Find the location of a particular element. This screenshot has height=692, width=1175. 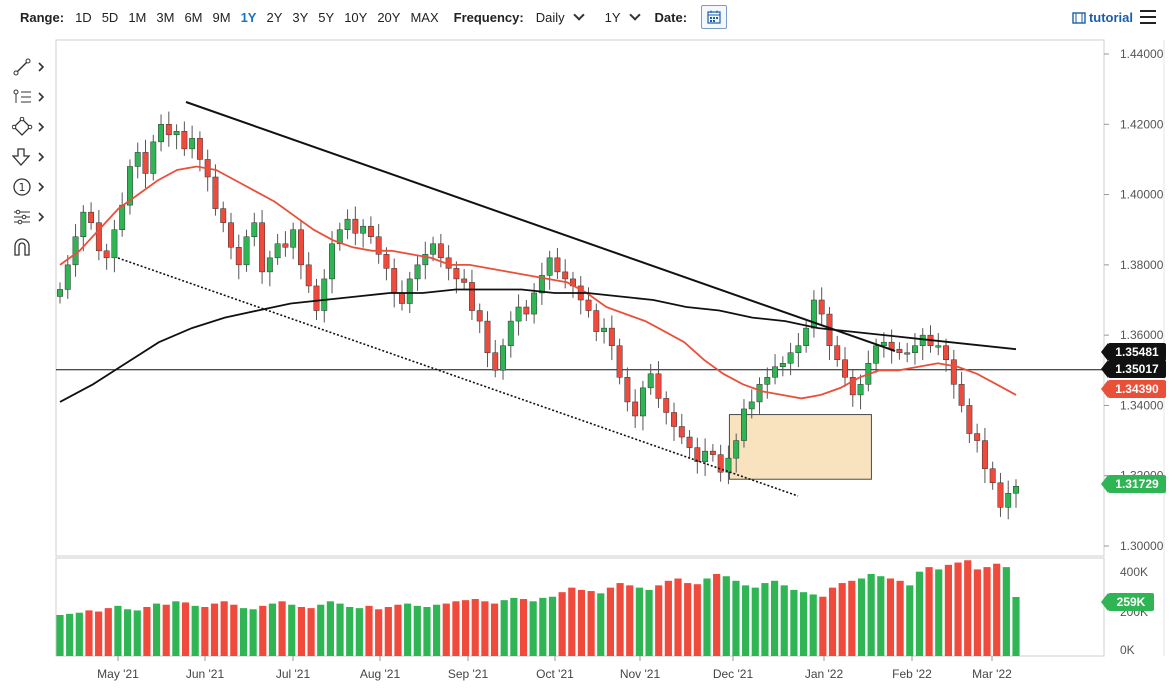

range-button-10y: 10Y is located at coordinates (356, 17).